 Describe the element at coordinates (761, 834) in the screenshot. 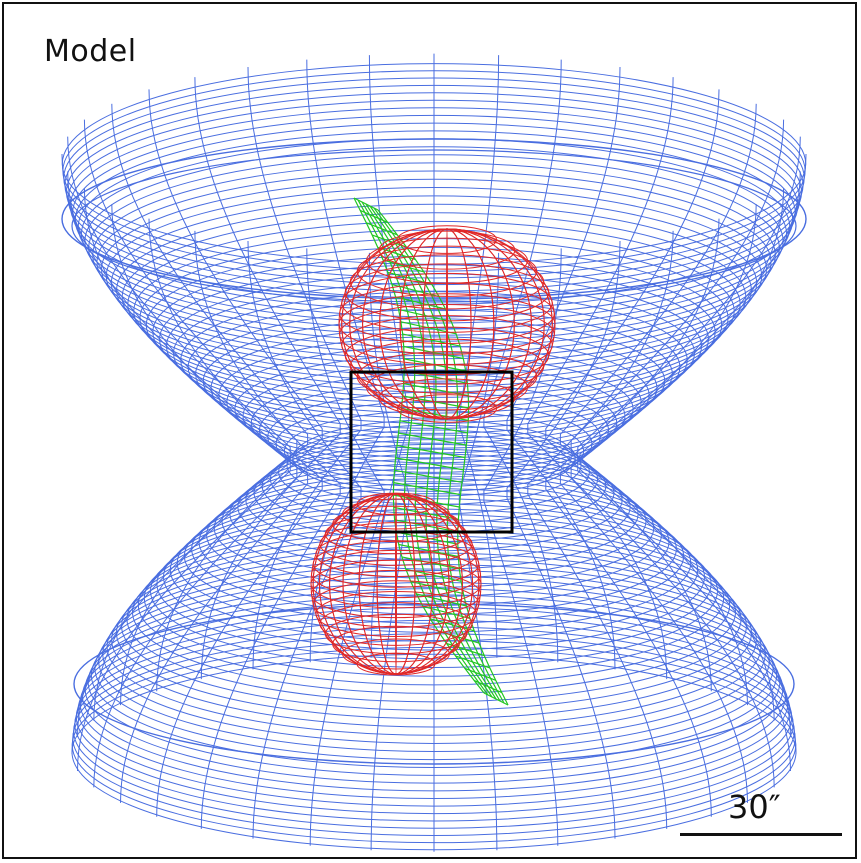

I see `scale-bar` at that location.